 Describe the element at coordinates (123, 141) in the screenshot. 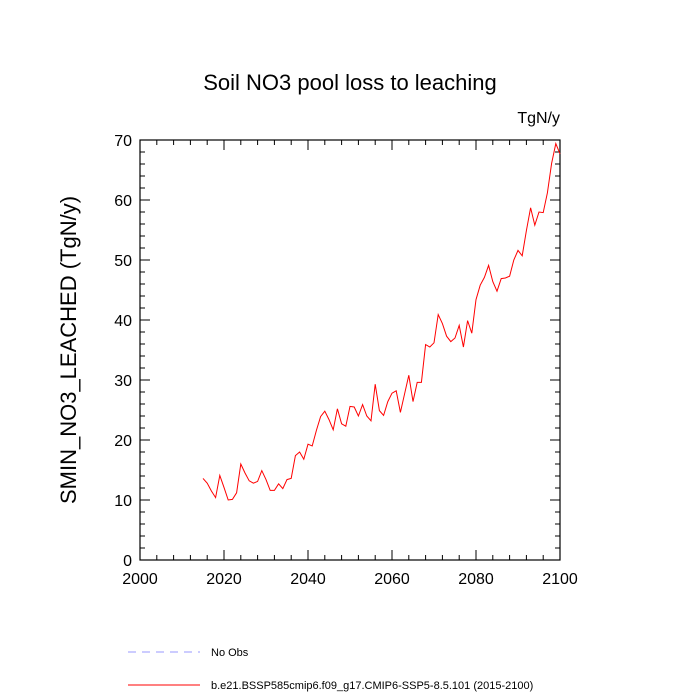

I see `y-tick-label: 70` at that location.